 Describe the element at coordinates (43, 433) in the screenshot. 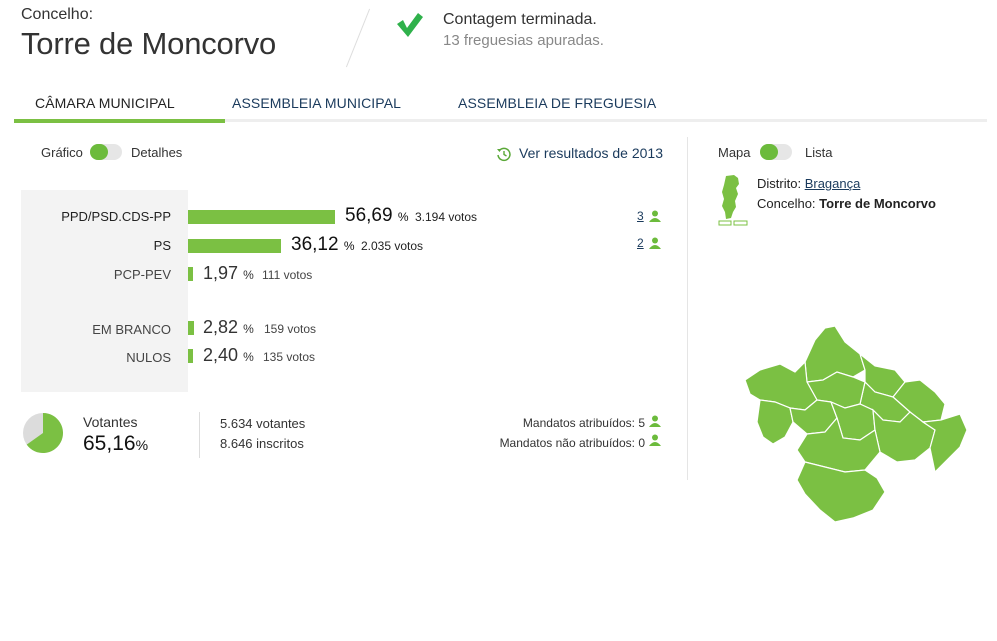

I see `pie-chart-icon` at that location.